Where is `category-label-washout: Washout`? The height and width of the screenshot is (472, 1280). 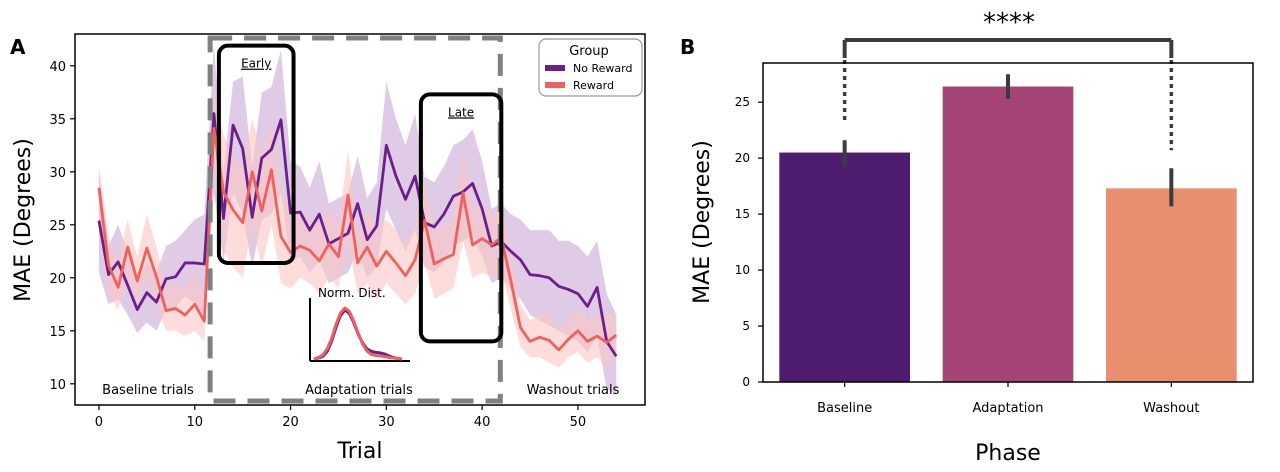 category-label-washout: Washout is located at coordinates (1171, 408).